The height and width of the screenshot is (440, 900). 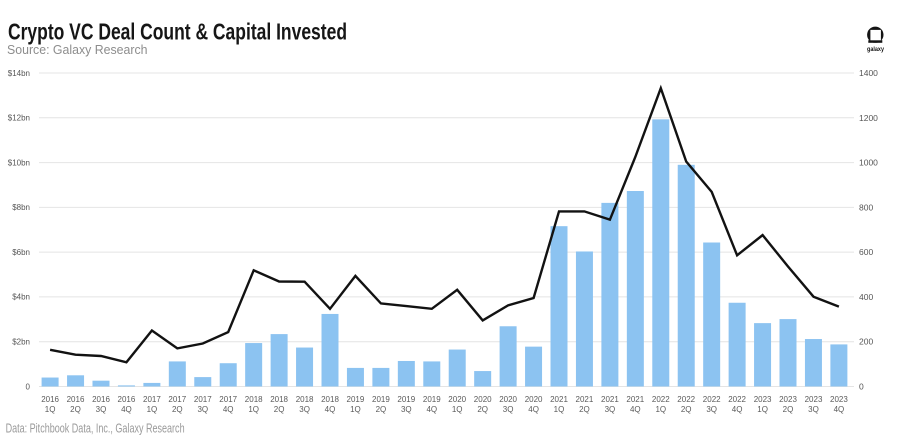 I want to click on svg-text: $12bn, so click(x=19, y=118).